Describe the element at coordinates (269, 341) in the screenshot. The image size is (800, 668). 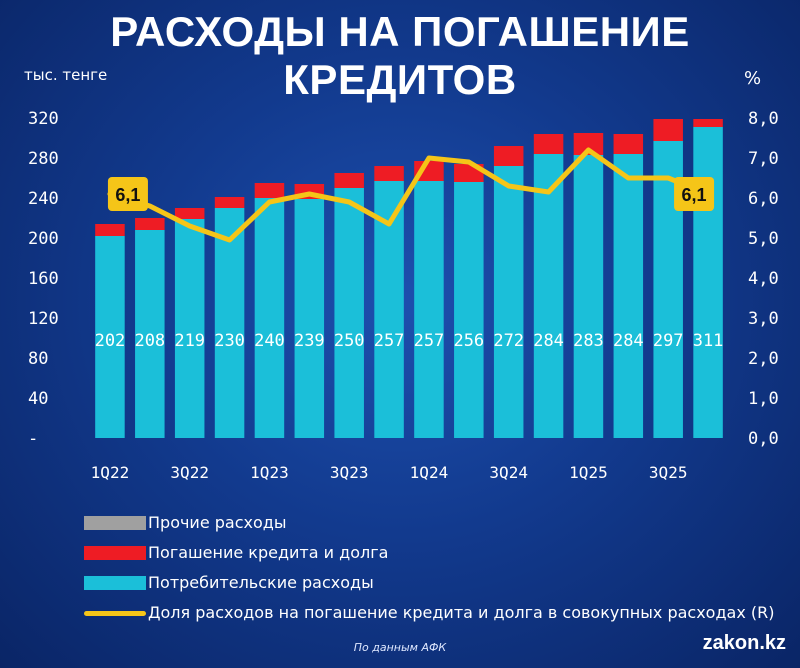
I see `bar-value-label: 240` at that location.